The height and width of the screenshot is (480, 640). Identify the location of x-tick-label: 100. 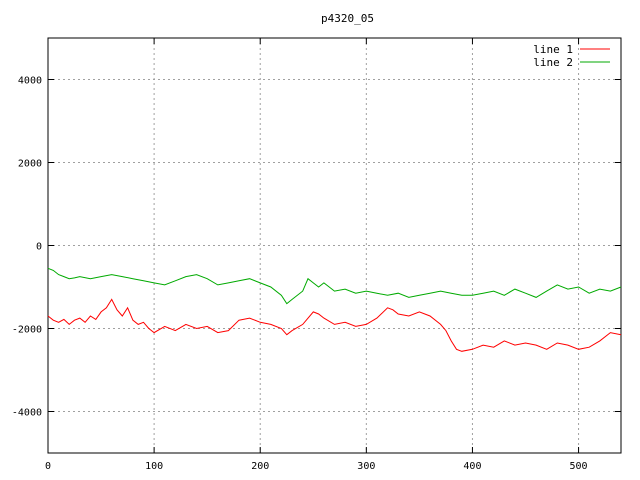
(154, 466).